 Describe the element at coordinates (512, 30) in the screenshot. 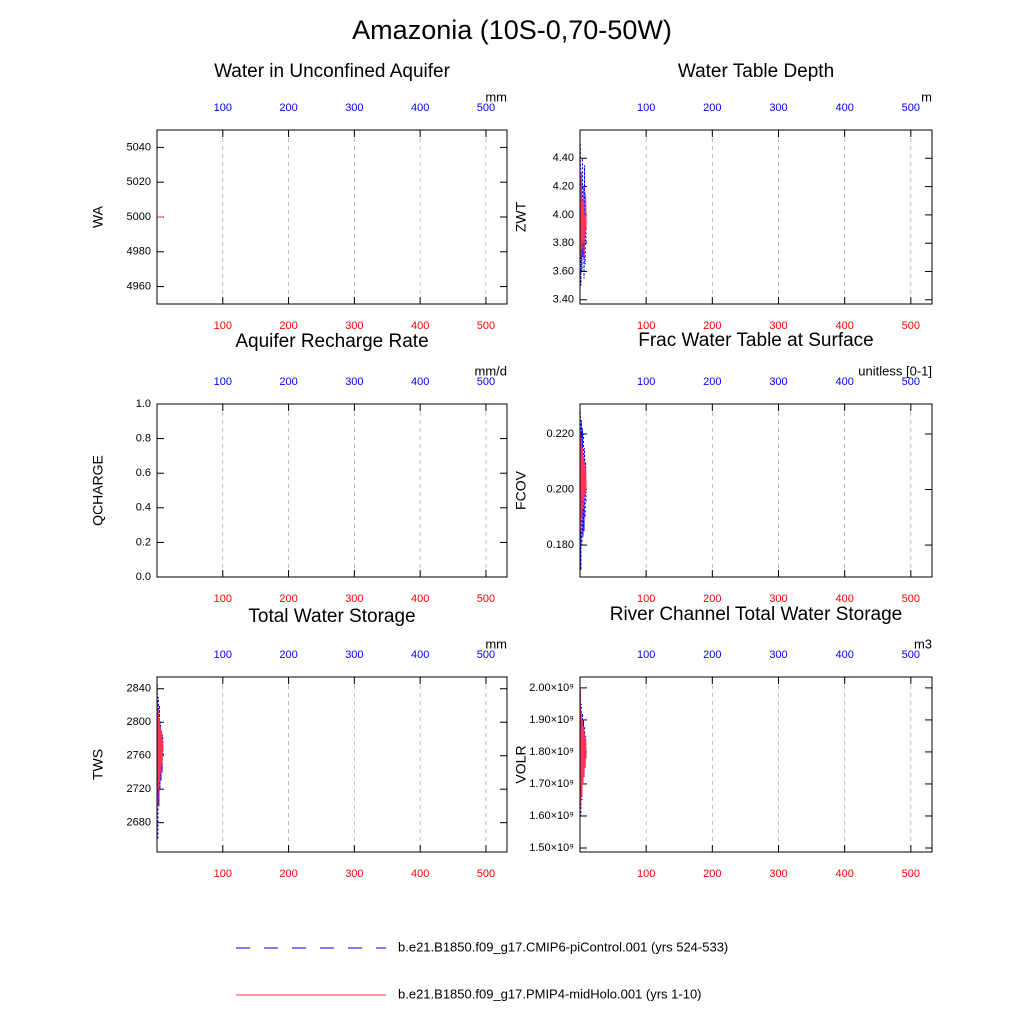

I see `figure-title: Amazonia (10S-0,70-50W)` at that location.